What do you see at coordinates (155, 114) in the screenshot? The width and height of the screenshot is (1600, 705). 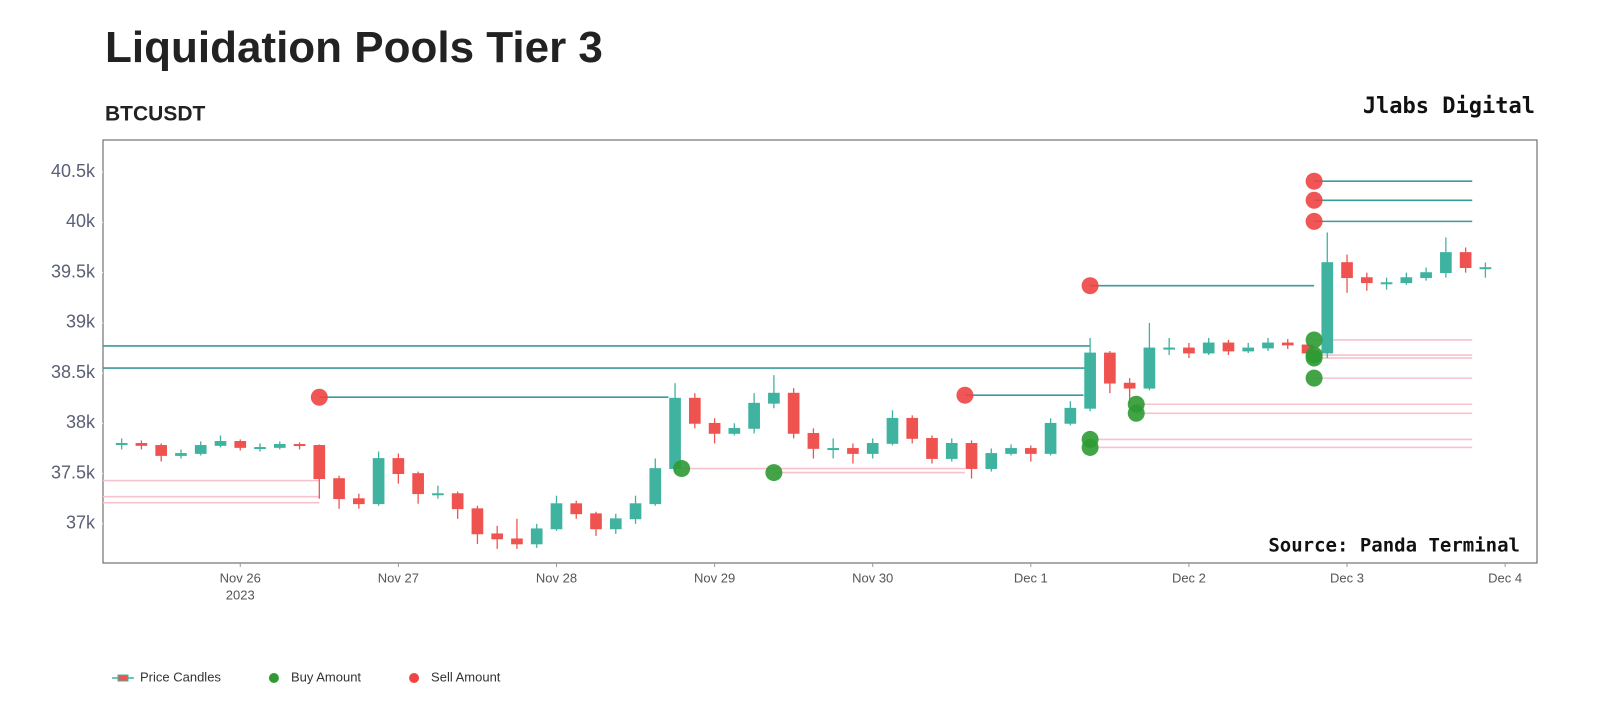 I see `chart-subtitle: BTCUSDT` at bounding box center [155, 114].